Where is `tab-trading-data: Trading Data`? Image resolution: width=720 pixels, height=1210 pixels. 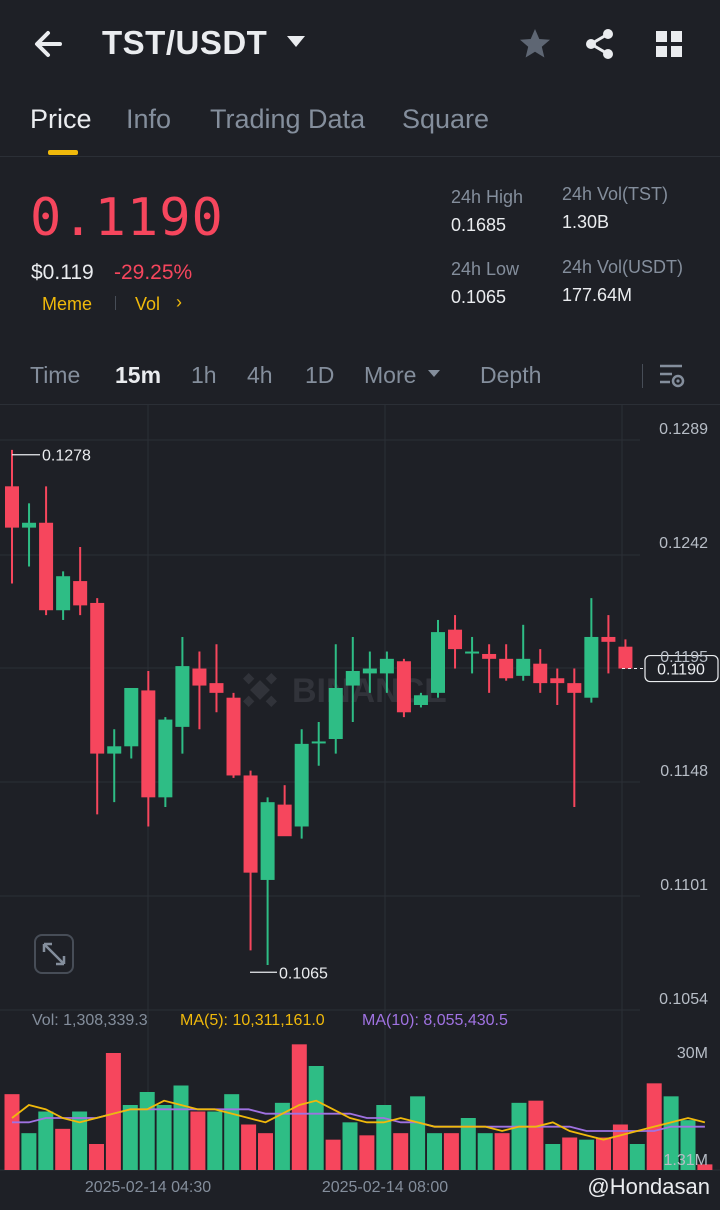 tab-trading-data: Trading Data is located at coordinates (288, 119).